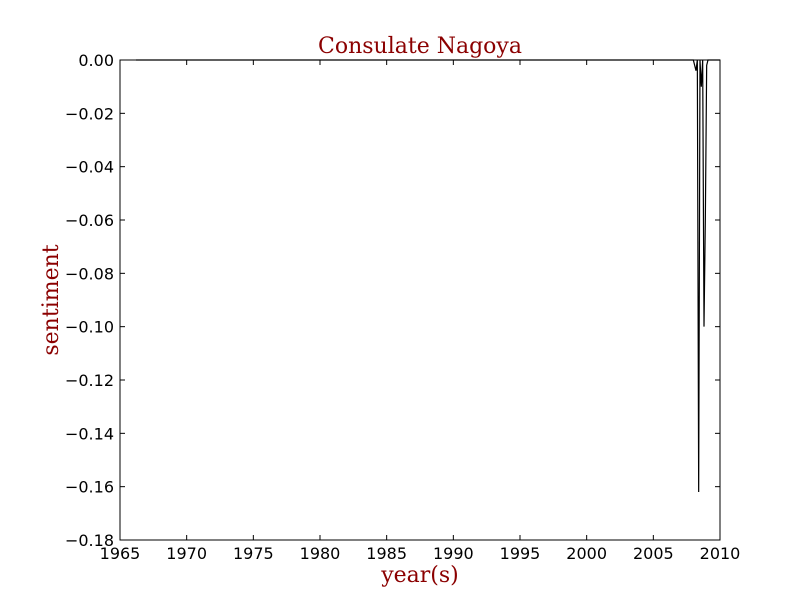  Describe the element at coordinates (420, 46) in the screenshot. I see `chart-title: Consulate Nagoya` at that location.